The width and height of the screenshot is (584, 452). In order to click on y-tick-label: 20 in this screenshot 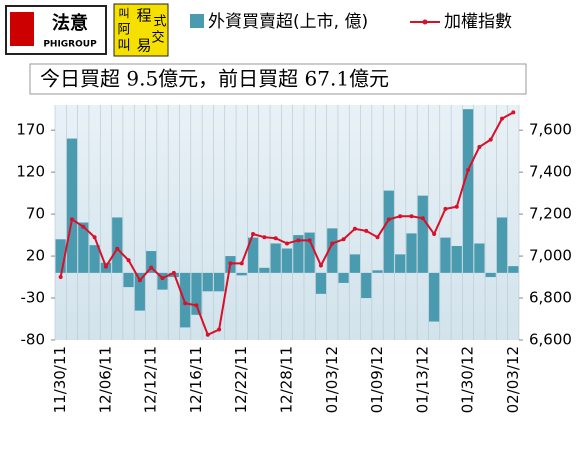, I will do `click(35, 256)`.